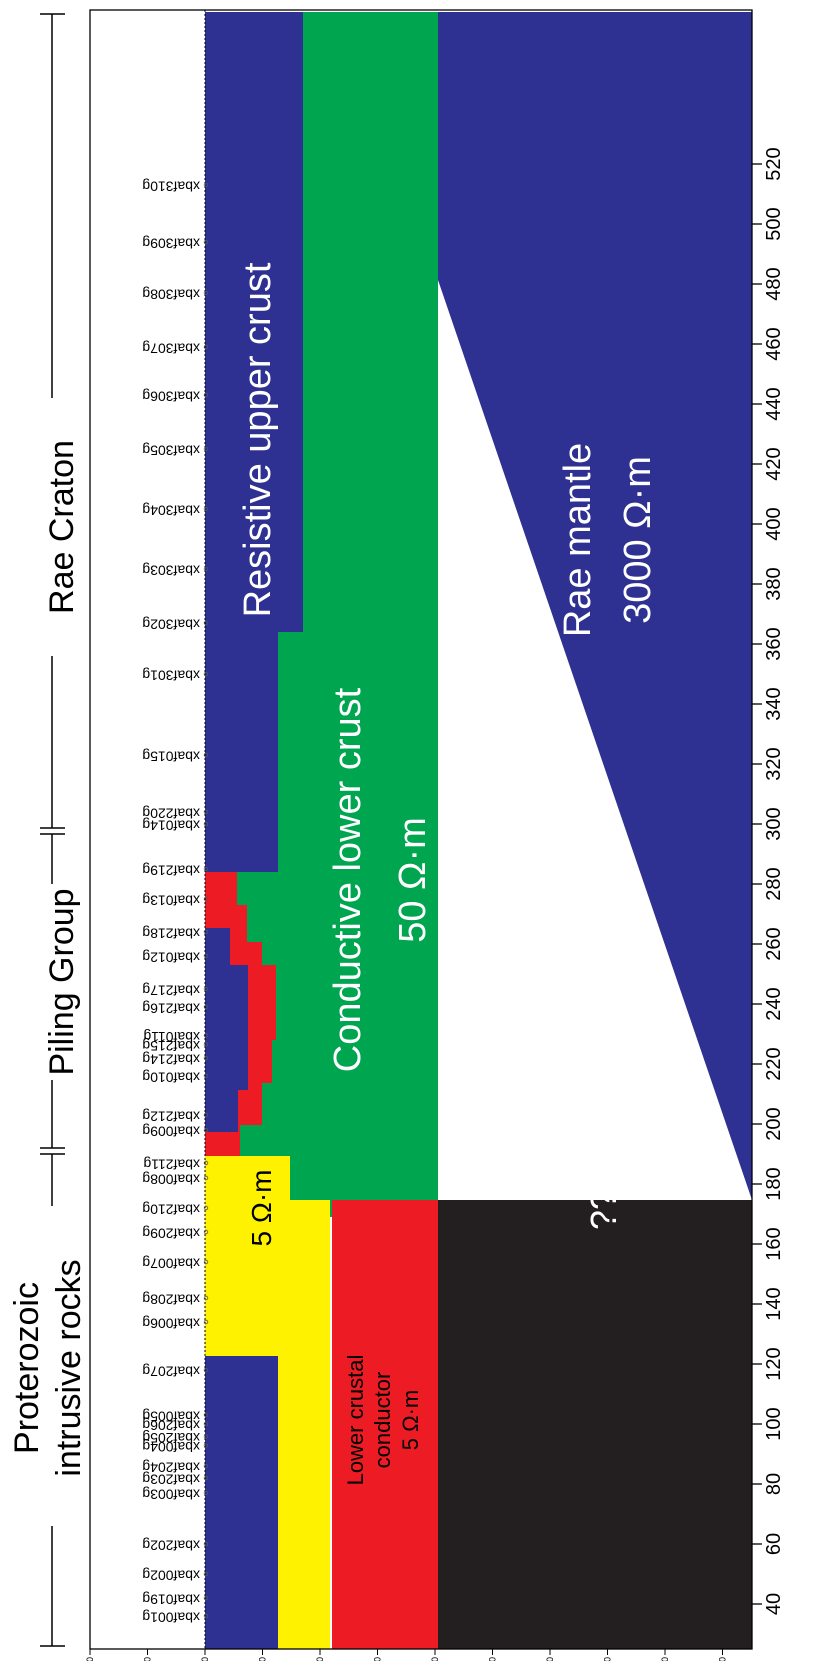  Describe the element at coordinates (241, 752) in the screenshot. I see `resistive-upper-crust-step` at that location.